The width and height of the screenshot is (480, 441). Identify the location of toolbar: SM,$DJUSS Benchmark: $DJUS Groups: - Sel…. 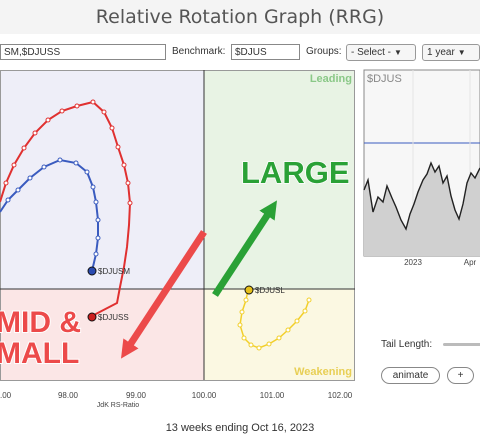
(240, 53).